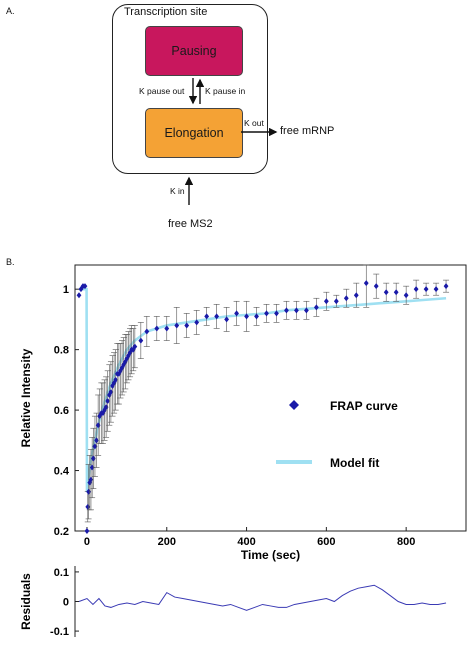 This screenshot has height=647, width=474. What do you see at coordinates (10, 11) in the screenshot?
I see `panel-a-label: A.` at bounding box center [10, 11].